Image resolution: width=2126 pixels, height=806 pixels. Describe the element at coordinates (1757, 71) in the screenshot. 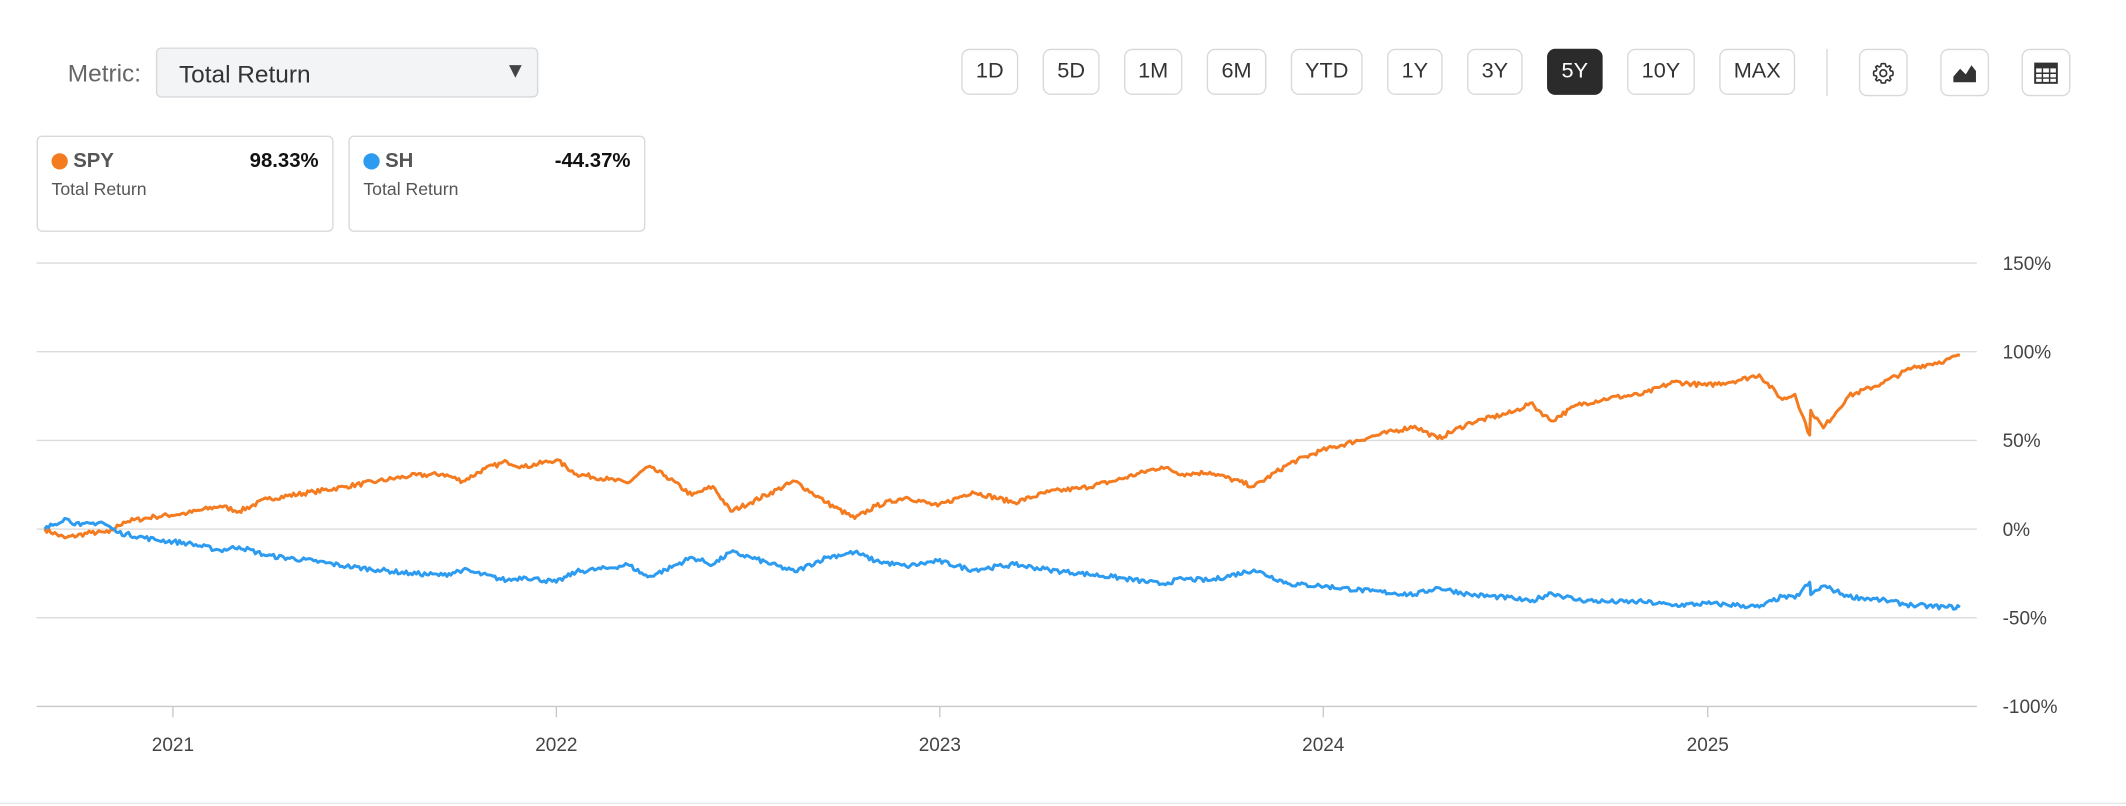

I see `range-max-button: MAX` at that location.